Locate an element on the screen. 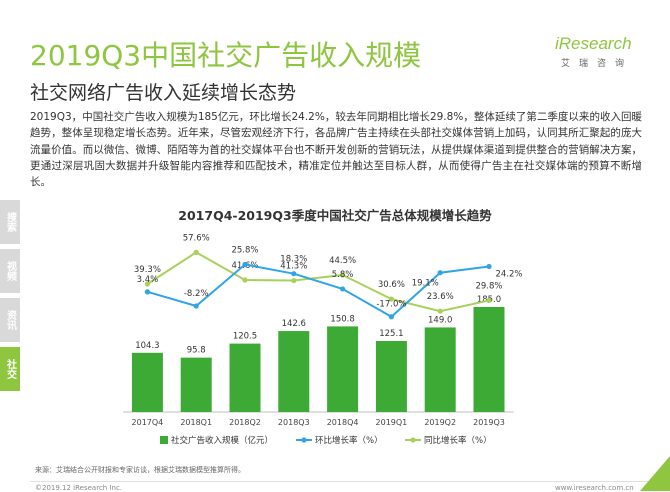  bar-2018Q2 is located at coordinates (245, 377).